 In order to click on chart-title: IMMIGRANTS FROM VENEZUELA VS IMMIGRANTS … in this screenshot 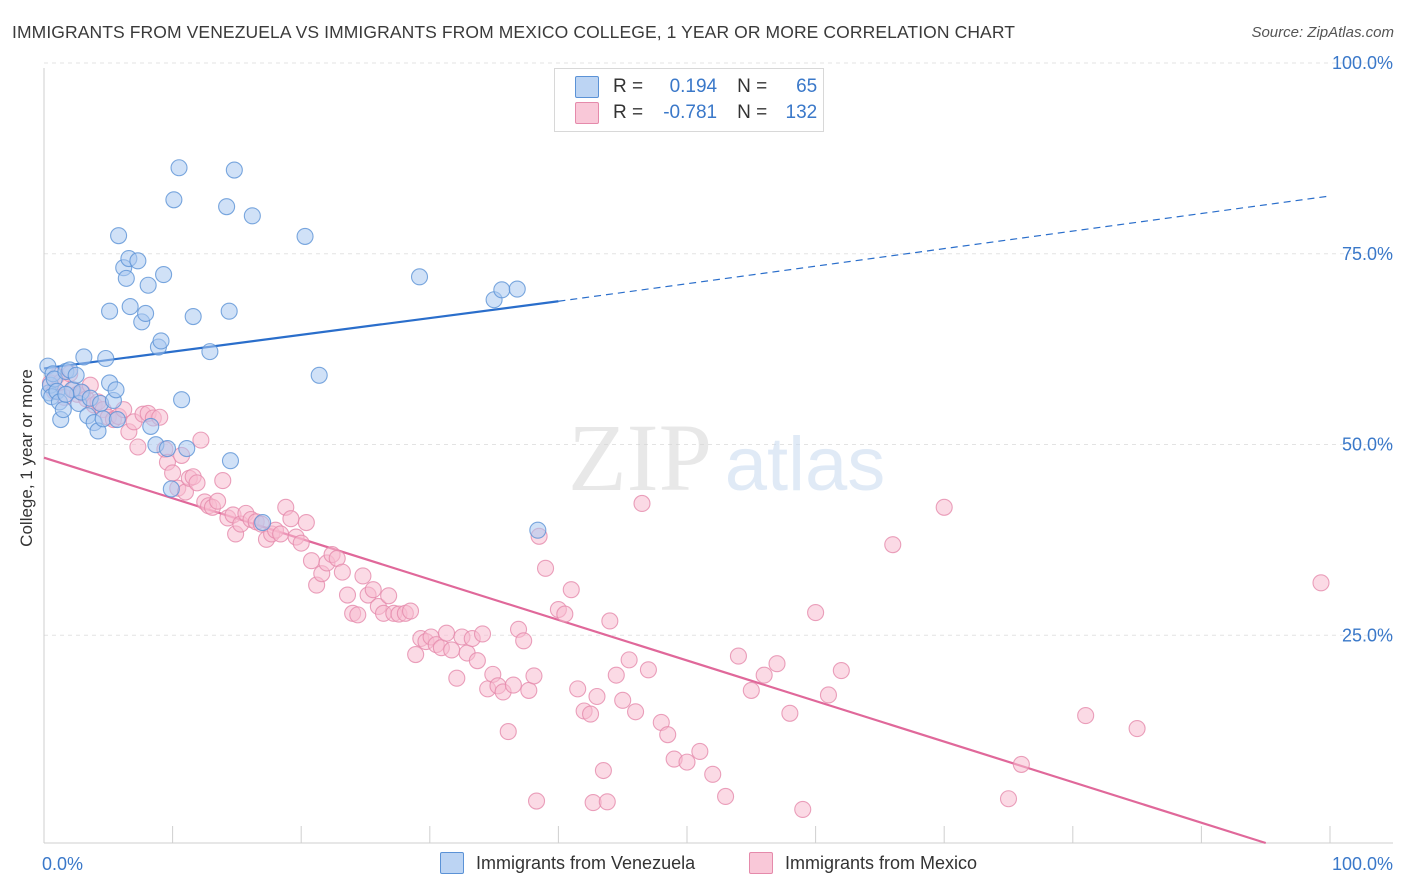, I will do `click(514, 32)`.